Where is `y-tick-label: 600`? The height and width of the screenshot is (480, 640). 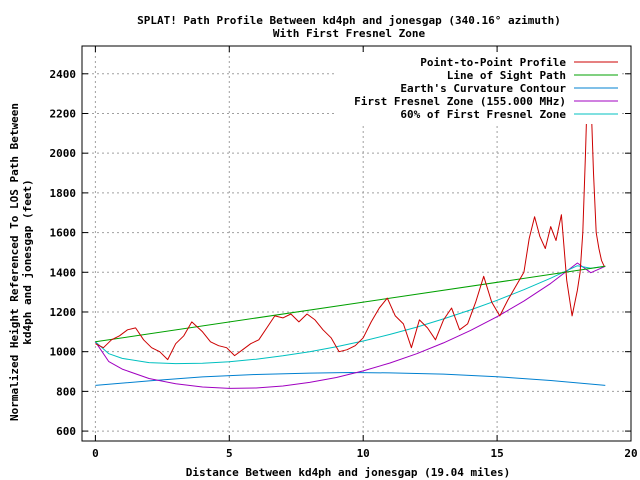 y-tick-label: 600 is located at coordinates (66, 431).